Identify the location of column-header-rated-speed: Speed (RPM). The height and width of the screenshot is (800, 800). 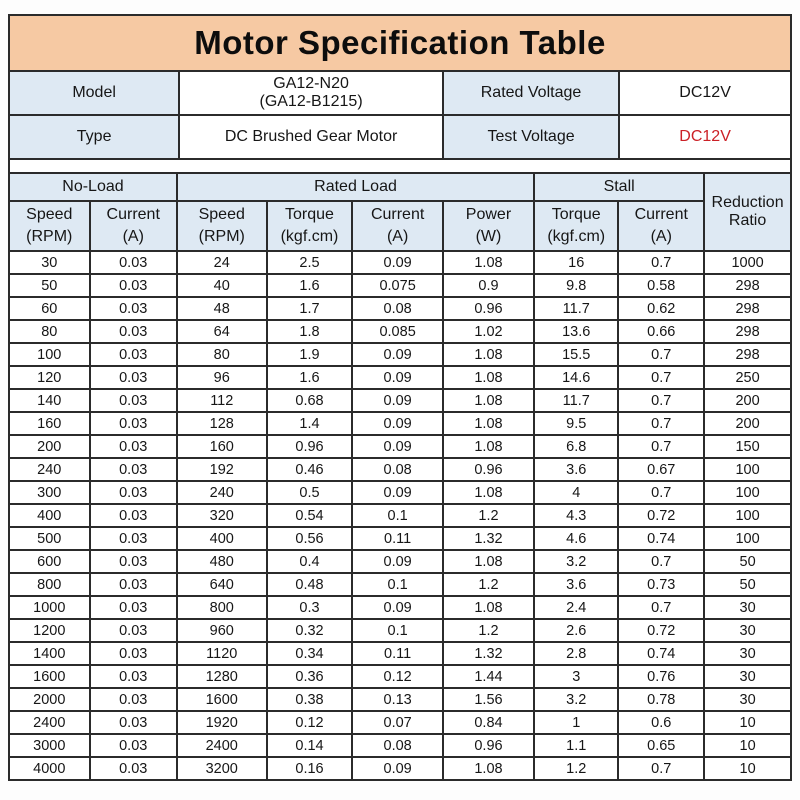
(221, 226).